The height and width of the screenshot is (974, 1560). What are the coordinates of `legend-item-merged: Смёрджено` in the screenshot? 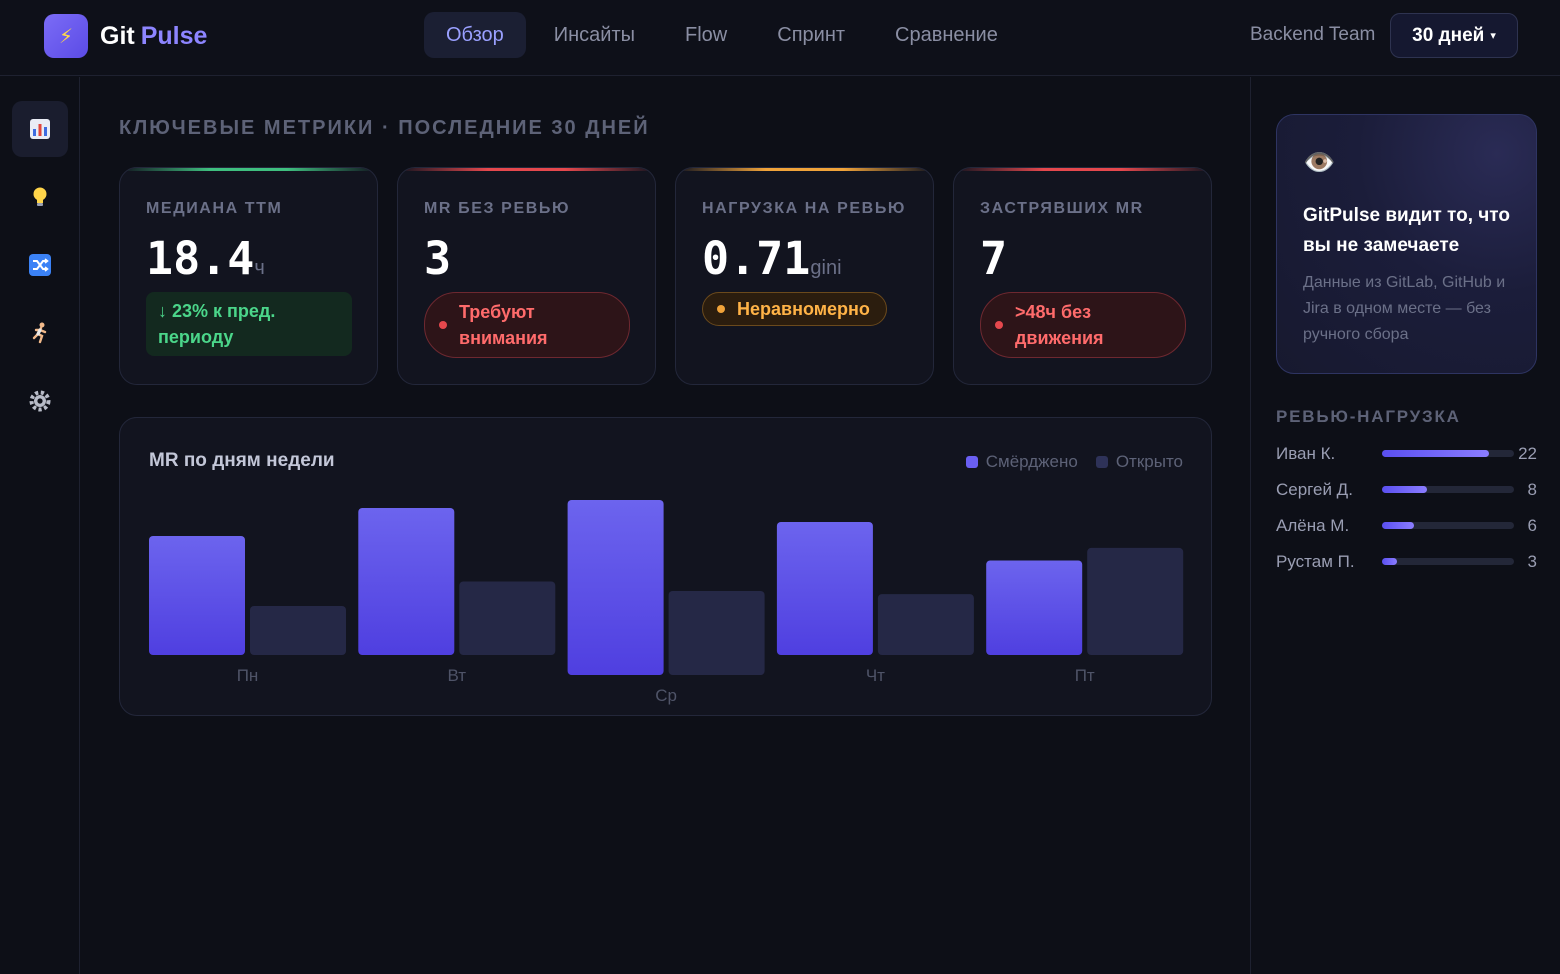 It's located at (1021, 462).